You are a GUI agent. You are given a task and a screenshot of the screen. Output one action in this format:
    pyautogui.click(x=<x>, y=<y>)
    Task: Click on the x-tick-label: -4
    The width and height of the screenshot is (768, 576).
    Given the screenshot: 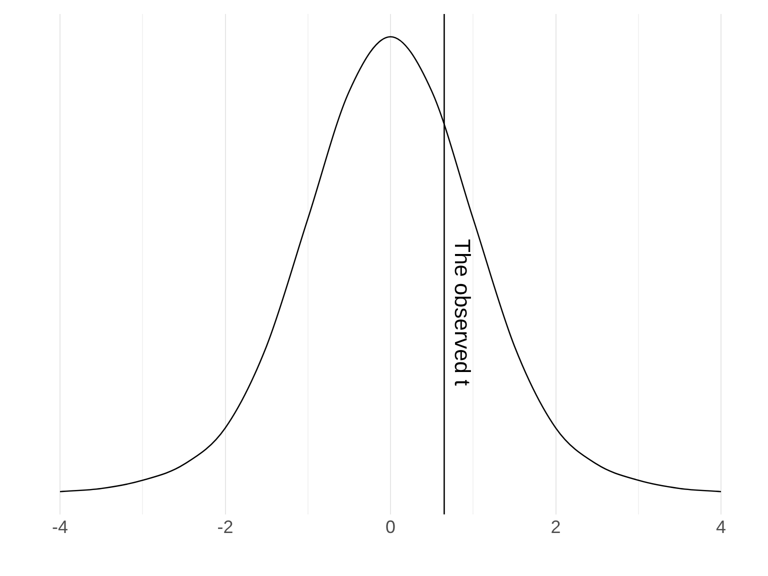 What is the action you would take?
    pyautogui.click(x=60, y=527)
    